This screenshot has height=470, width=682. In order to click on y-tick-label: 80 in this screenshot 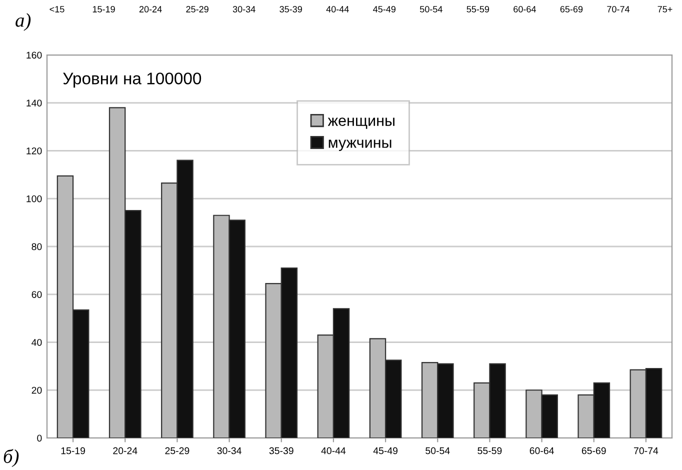, I will do `click(37, 246)`.